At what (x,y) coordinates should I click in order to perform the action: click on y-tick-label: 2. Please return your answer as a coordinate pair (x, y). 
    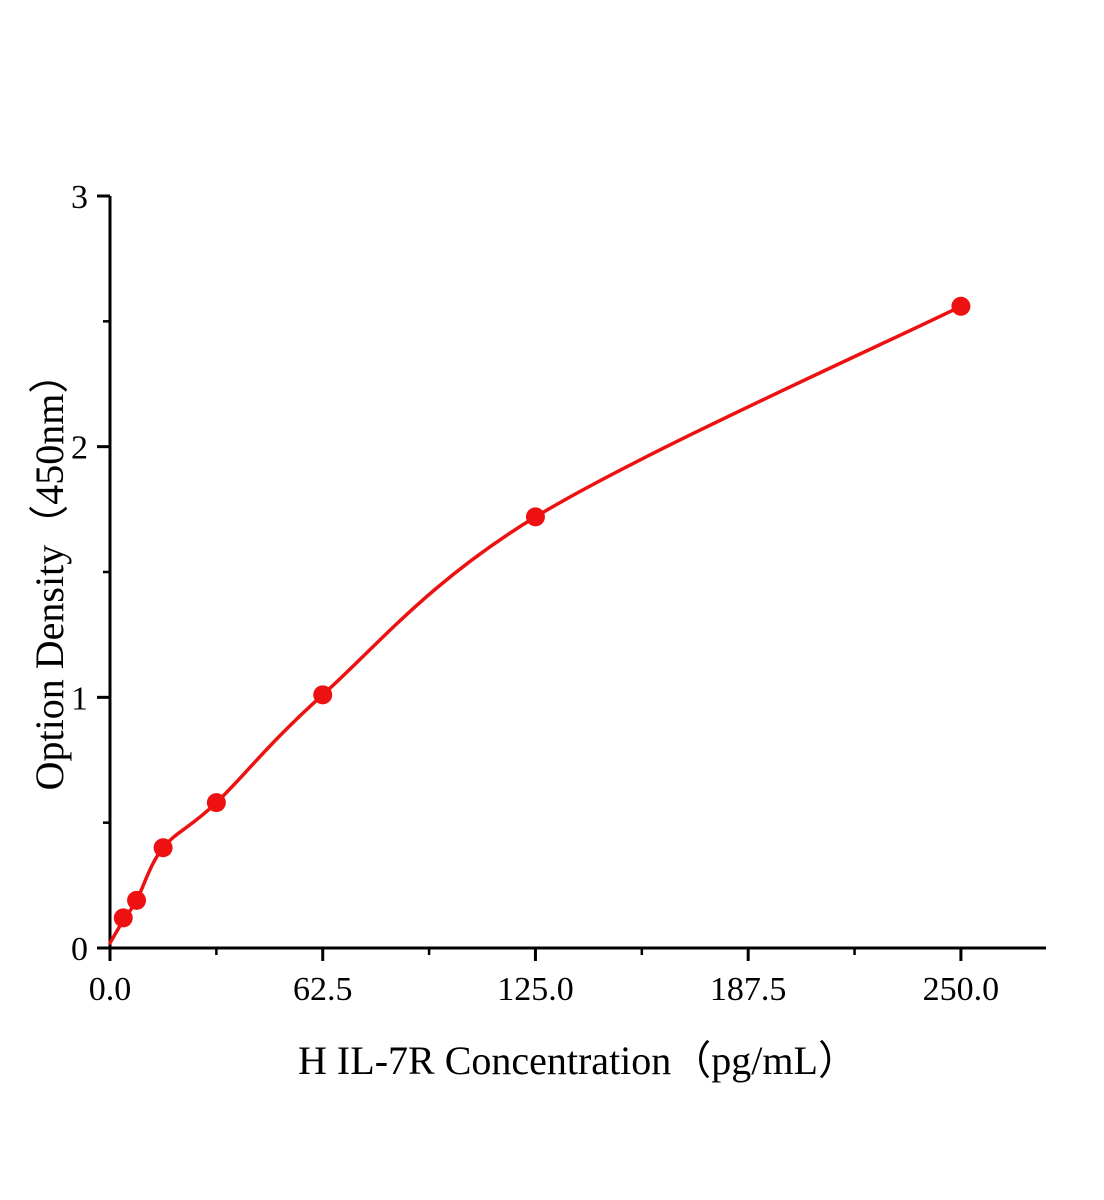
    Looking at the image, I should click on (79, 448).